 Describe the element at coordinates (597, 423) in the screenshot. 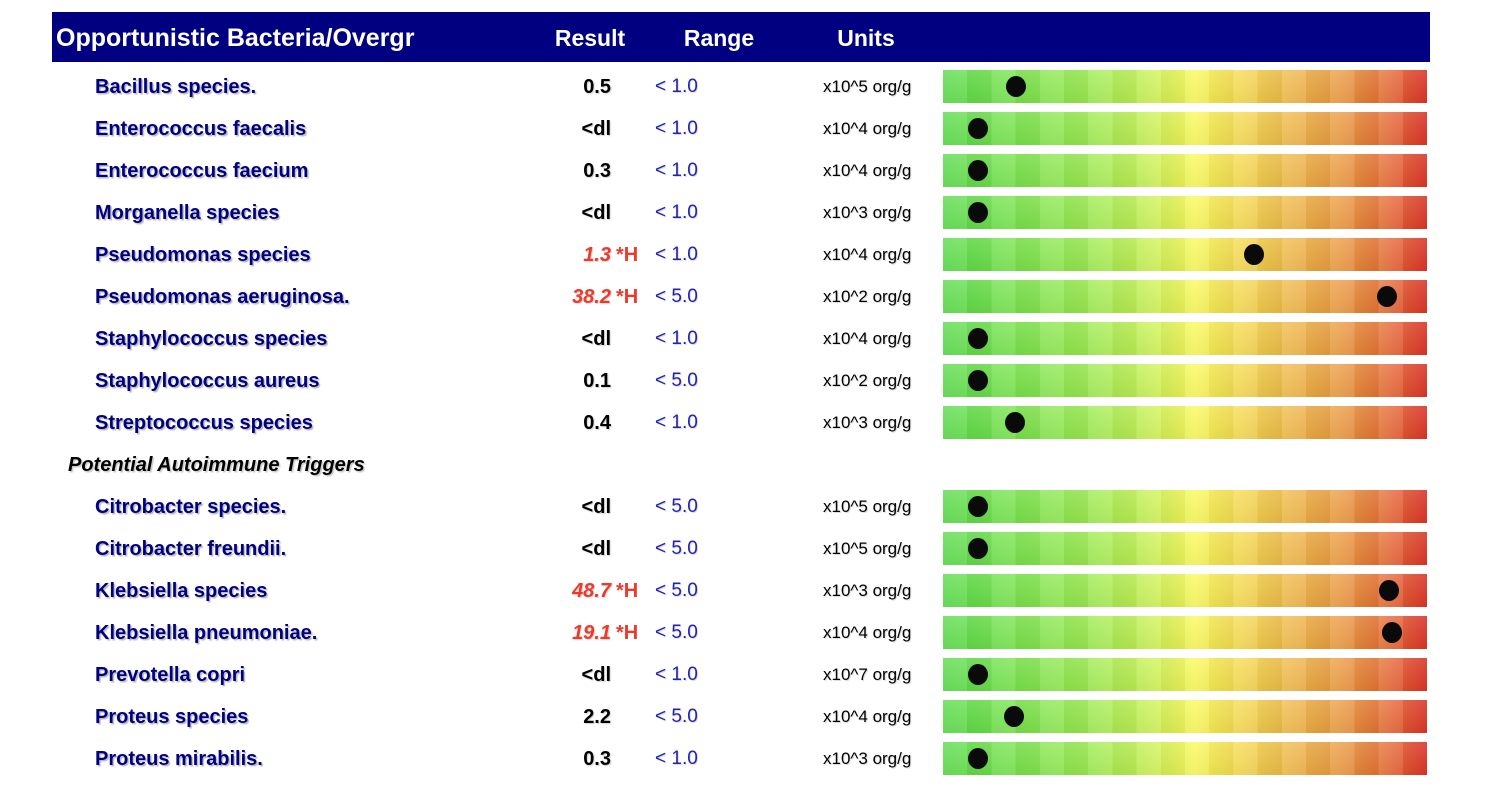

I see `result-value: 0.4` at that location.